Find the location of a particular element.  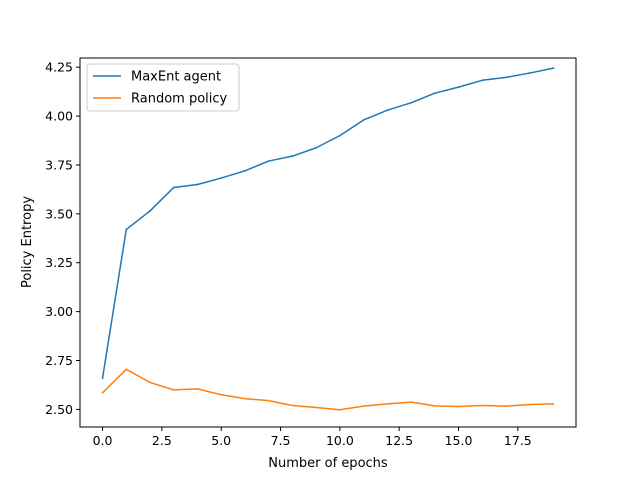

y-tick-label: 2.75 is located at coordinates (59, 360).